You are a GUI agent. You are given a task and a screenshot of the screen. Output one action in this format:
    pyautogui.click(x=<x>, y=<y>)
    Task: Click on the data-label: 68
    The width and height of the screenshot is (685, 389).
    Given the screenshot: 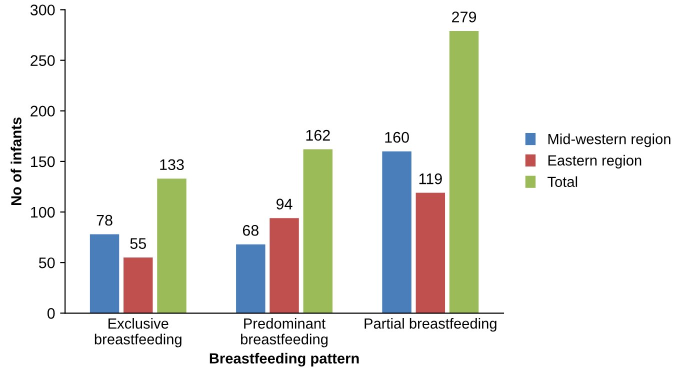 What is the action you would take?
    pyautogui.click(x=250, y=230)
    